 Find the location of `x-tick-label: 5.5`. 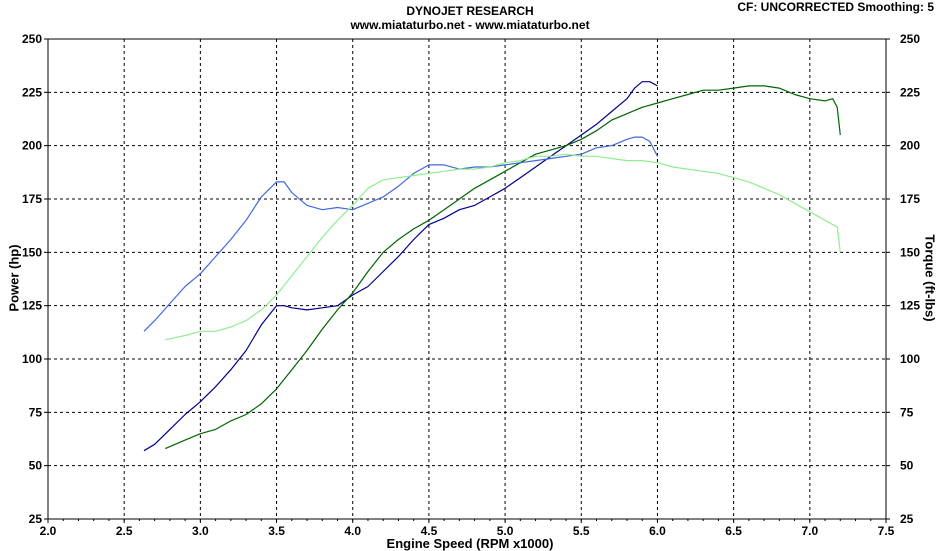

x-tick-label: 5.5 is located at coordinates (581, 531).